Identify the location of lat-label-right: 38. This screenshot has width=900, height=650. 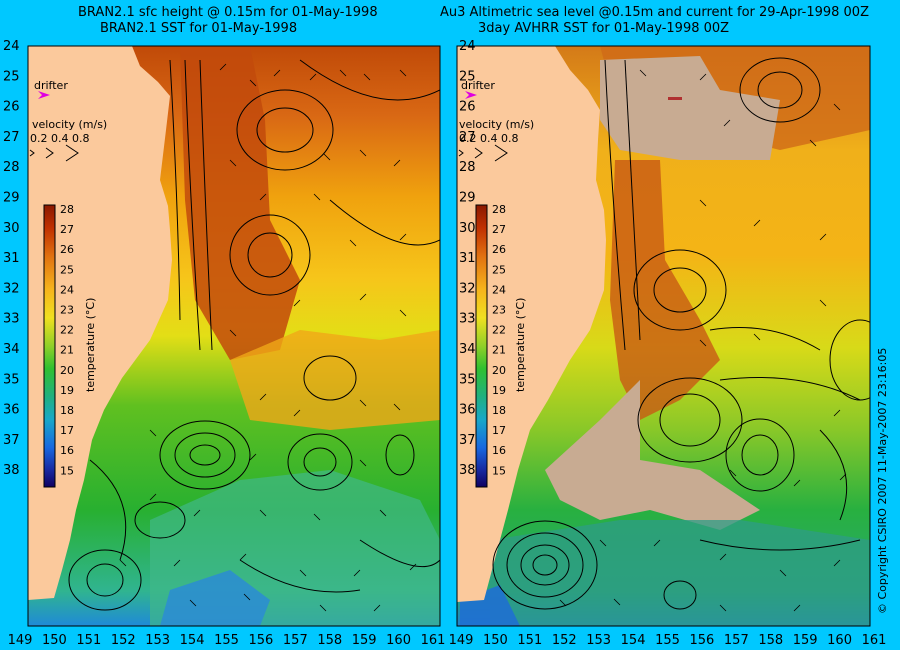
(467, 470).